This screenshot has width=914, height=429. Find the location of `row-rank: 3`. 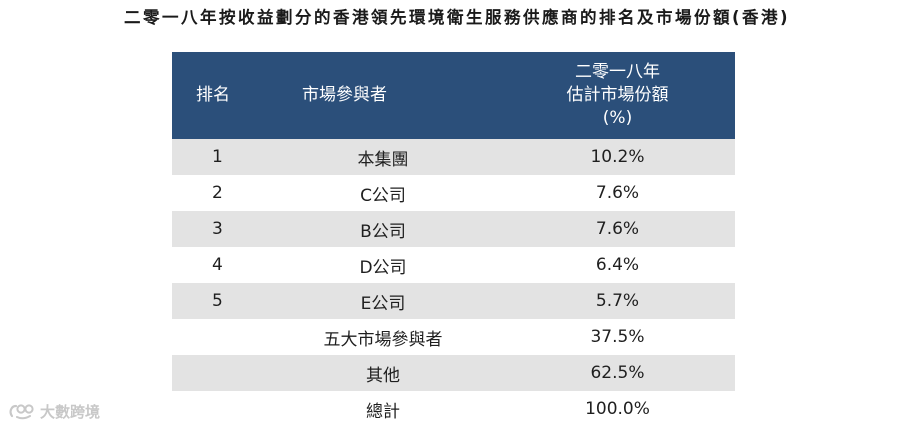

row-rank: 3 is located at coordinates (219, 229).